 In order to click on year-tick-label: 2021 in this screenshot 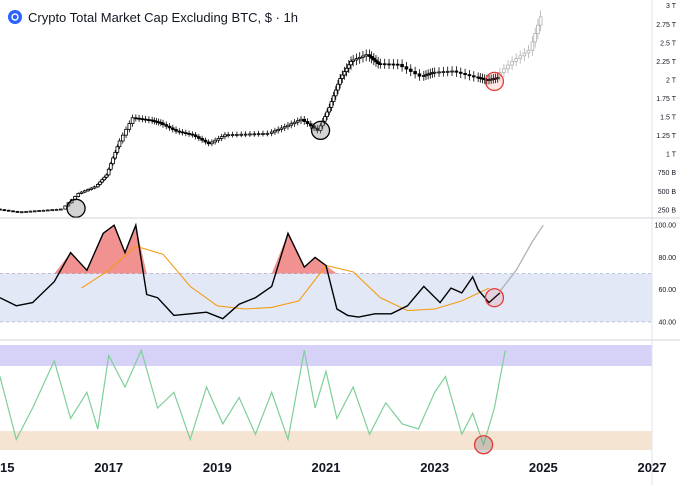, I will do `click(326, 467)`.